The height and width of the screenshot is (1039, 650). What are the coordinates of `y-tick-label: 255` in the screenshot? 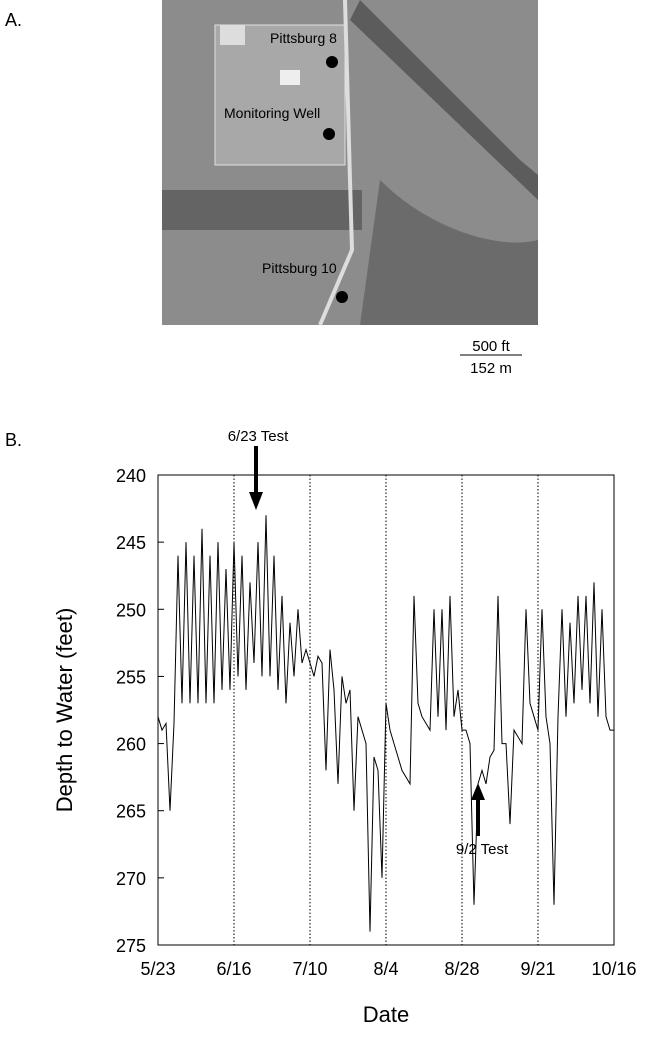 It's located at (131, 677).